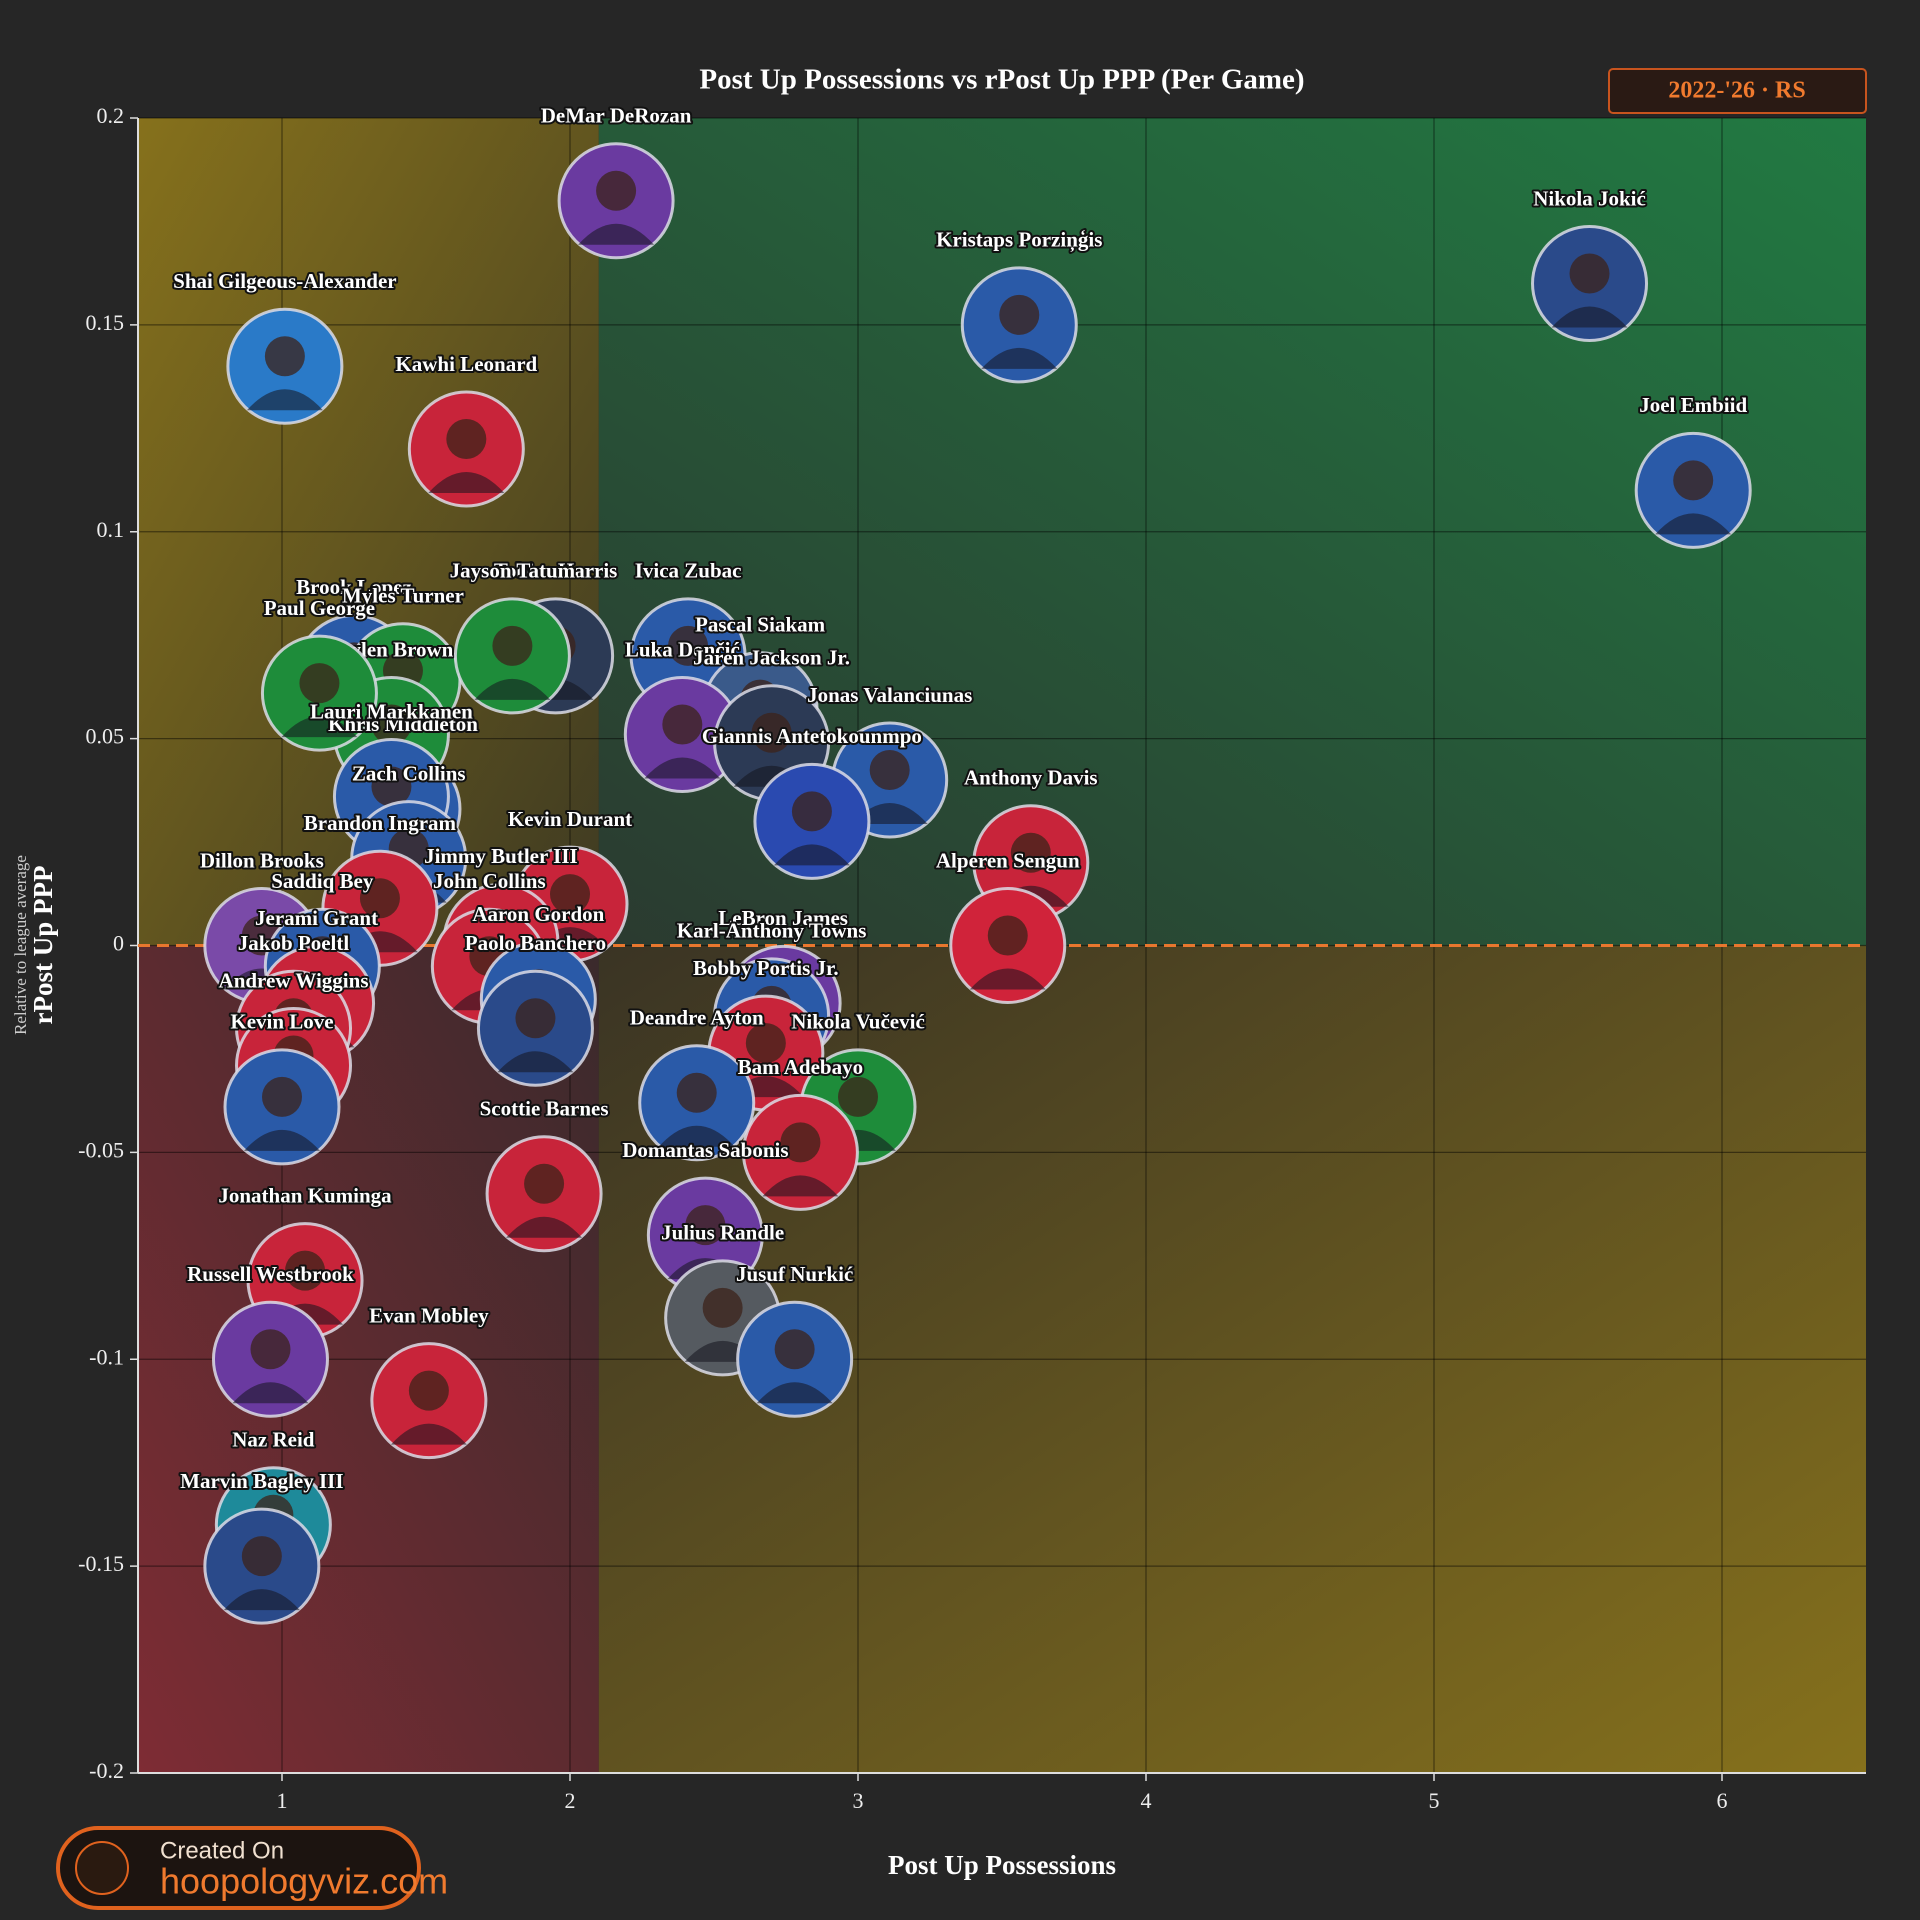 The height and width of the screenshot is (1920, 1920). What do you see at coordinates (118, 943) in the screenshot?
I see `y-tick-label: 0` at bounding box center [118, 943].